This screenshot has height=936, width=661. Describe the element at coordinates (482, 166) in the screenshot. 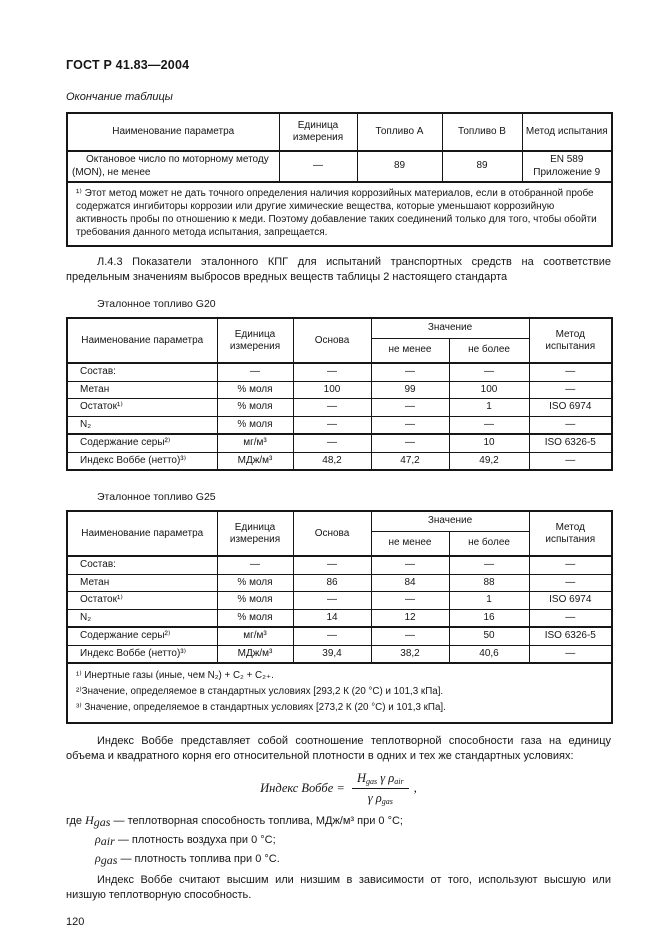

I see `table-cell: 89` at that location.